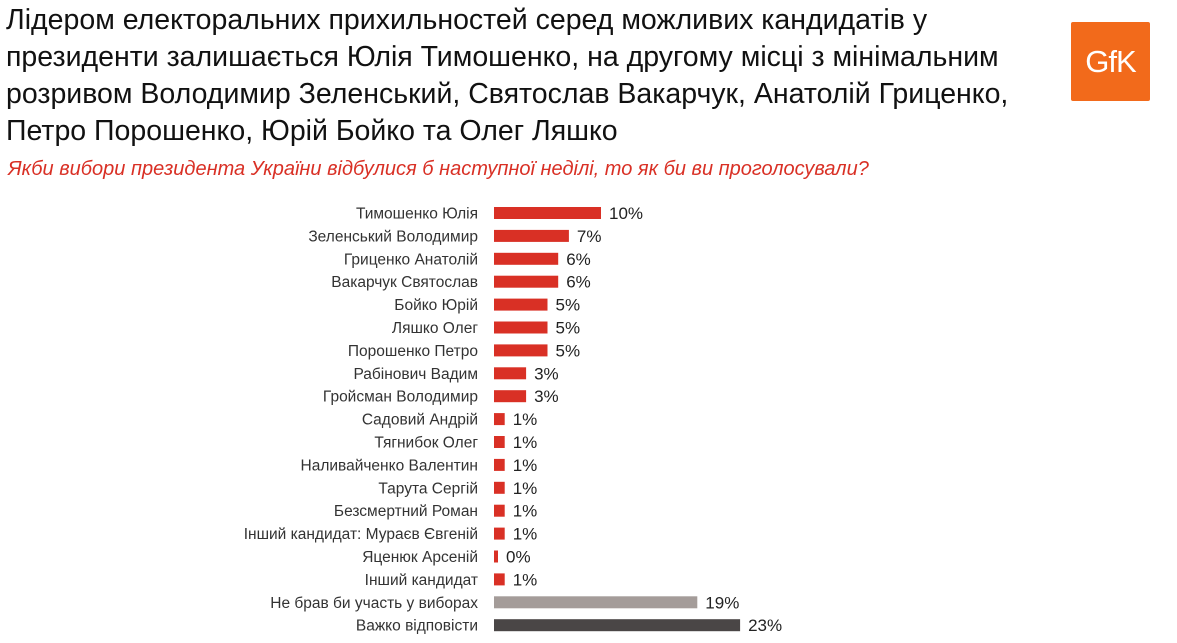  What do you see at coordinates (626, 213) in the screenshot?
I see `value-label: 10%` at bounding box center [626, 213].